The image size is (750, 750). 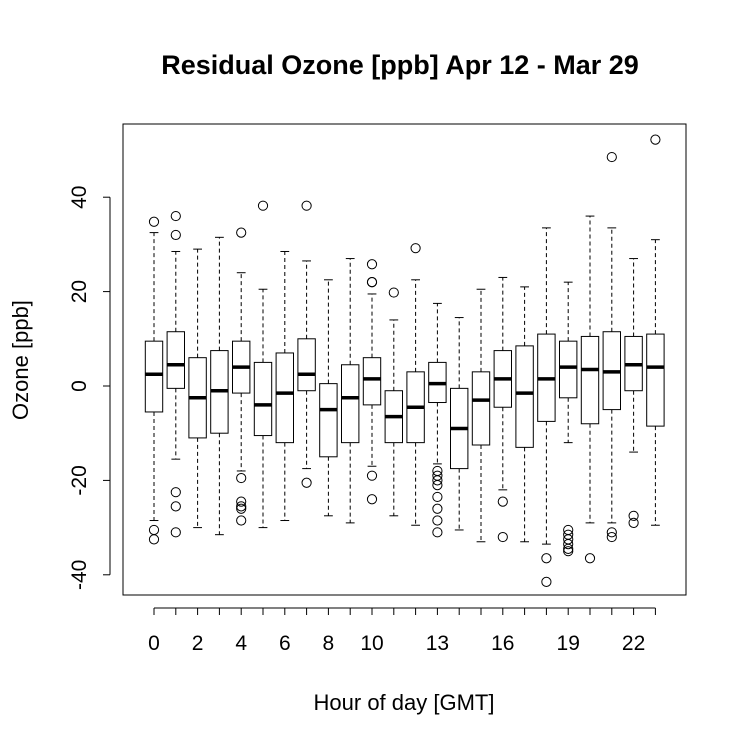 I want to click on y-axis-label: Ozone [ppb], so click(x=20, y=360).